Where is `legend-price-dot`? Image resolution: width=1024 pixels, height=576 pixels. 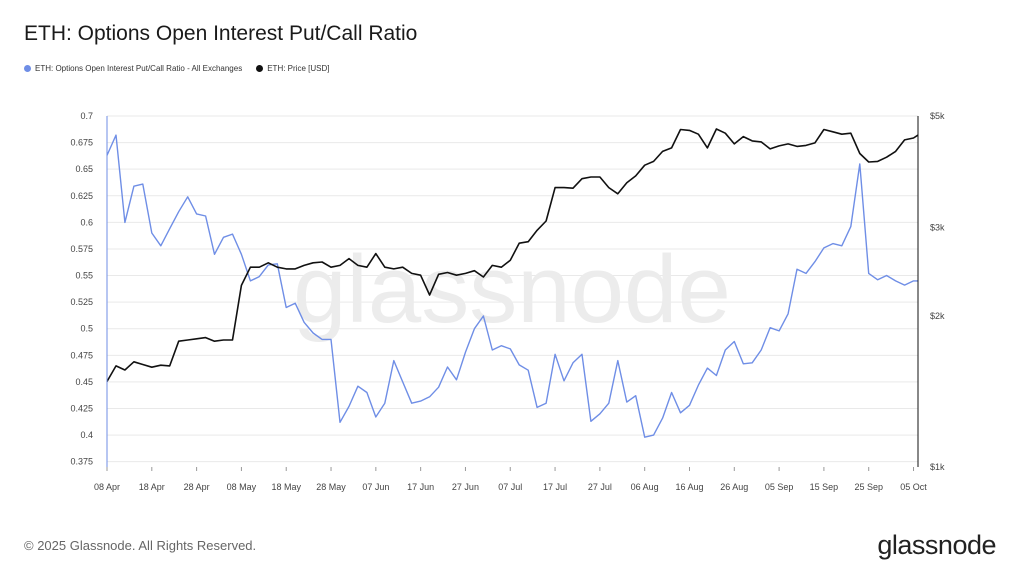
legend-price-dot is located at coordinates (260, 68).